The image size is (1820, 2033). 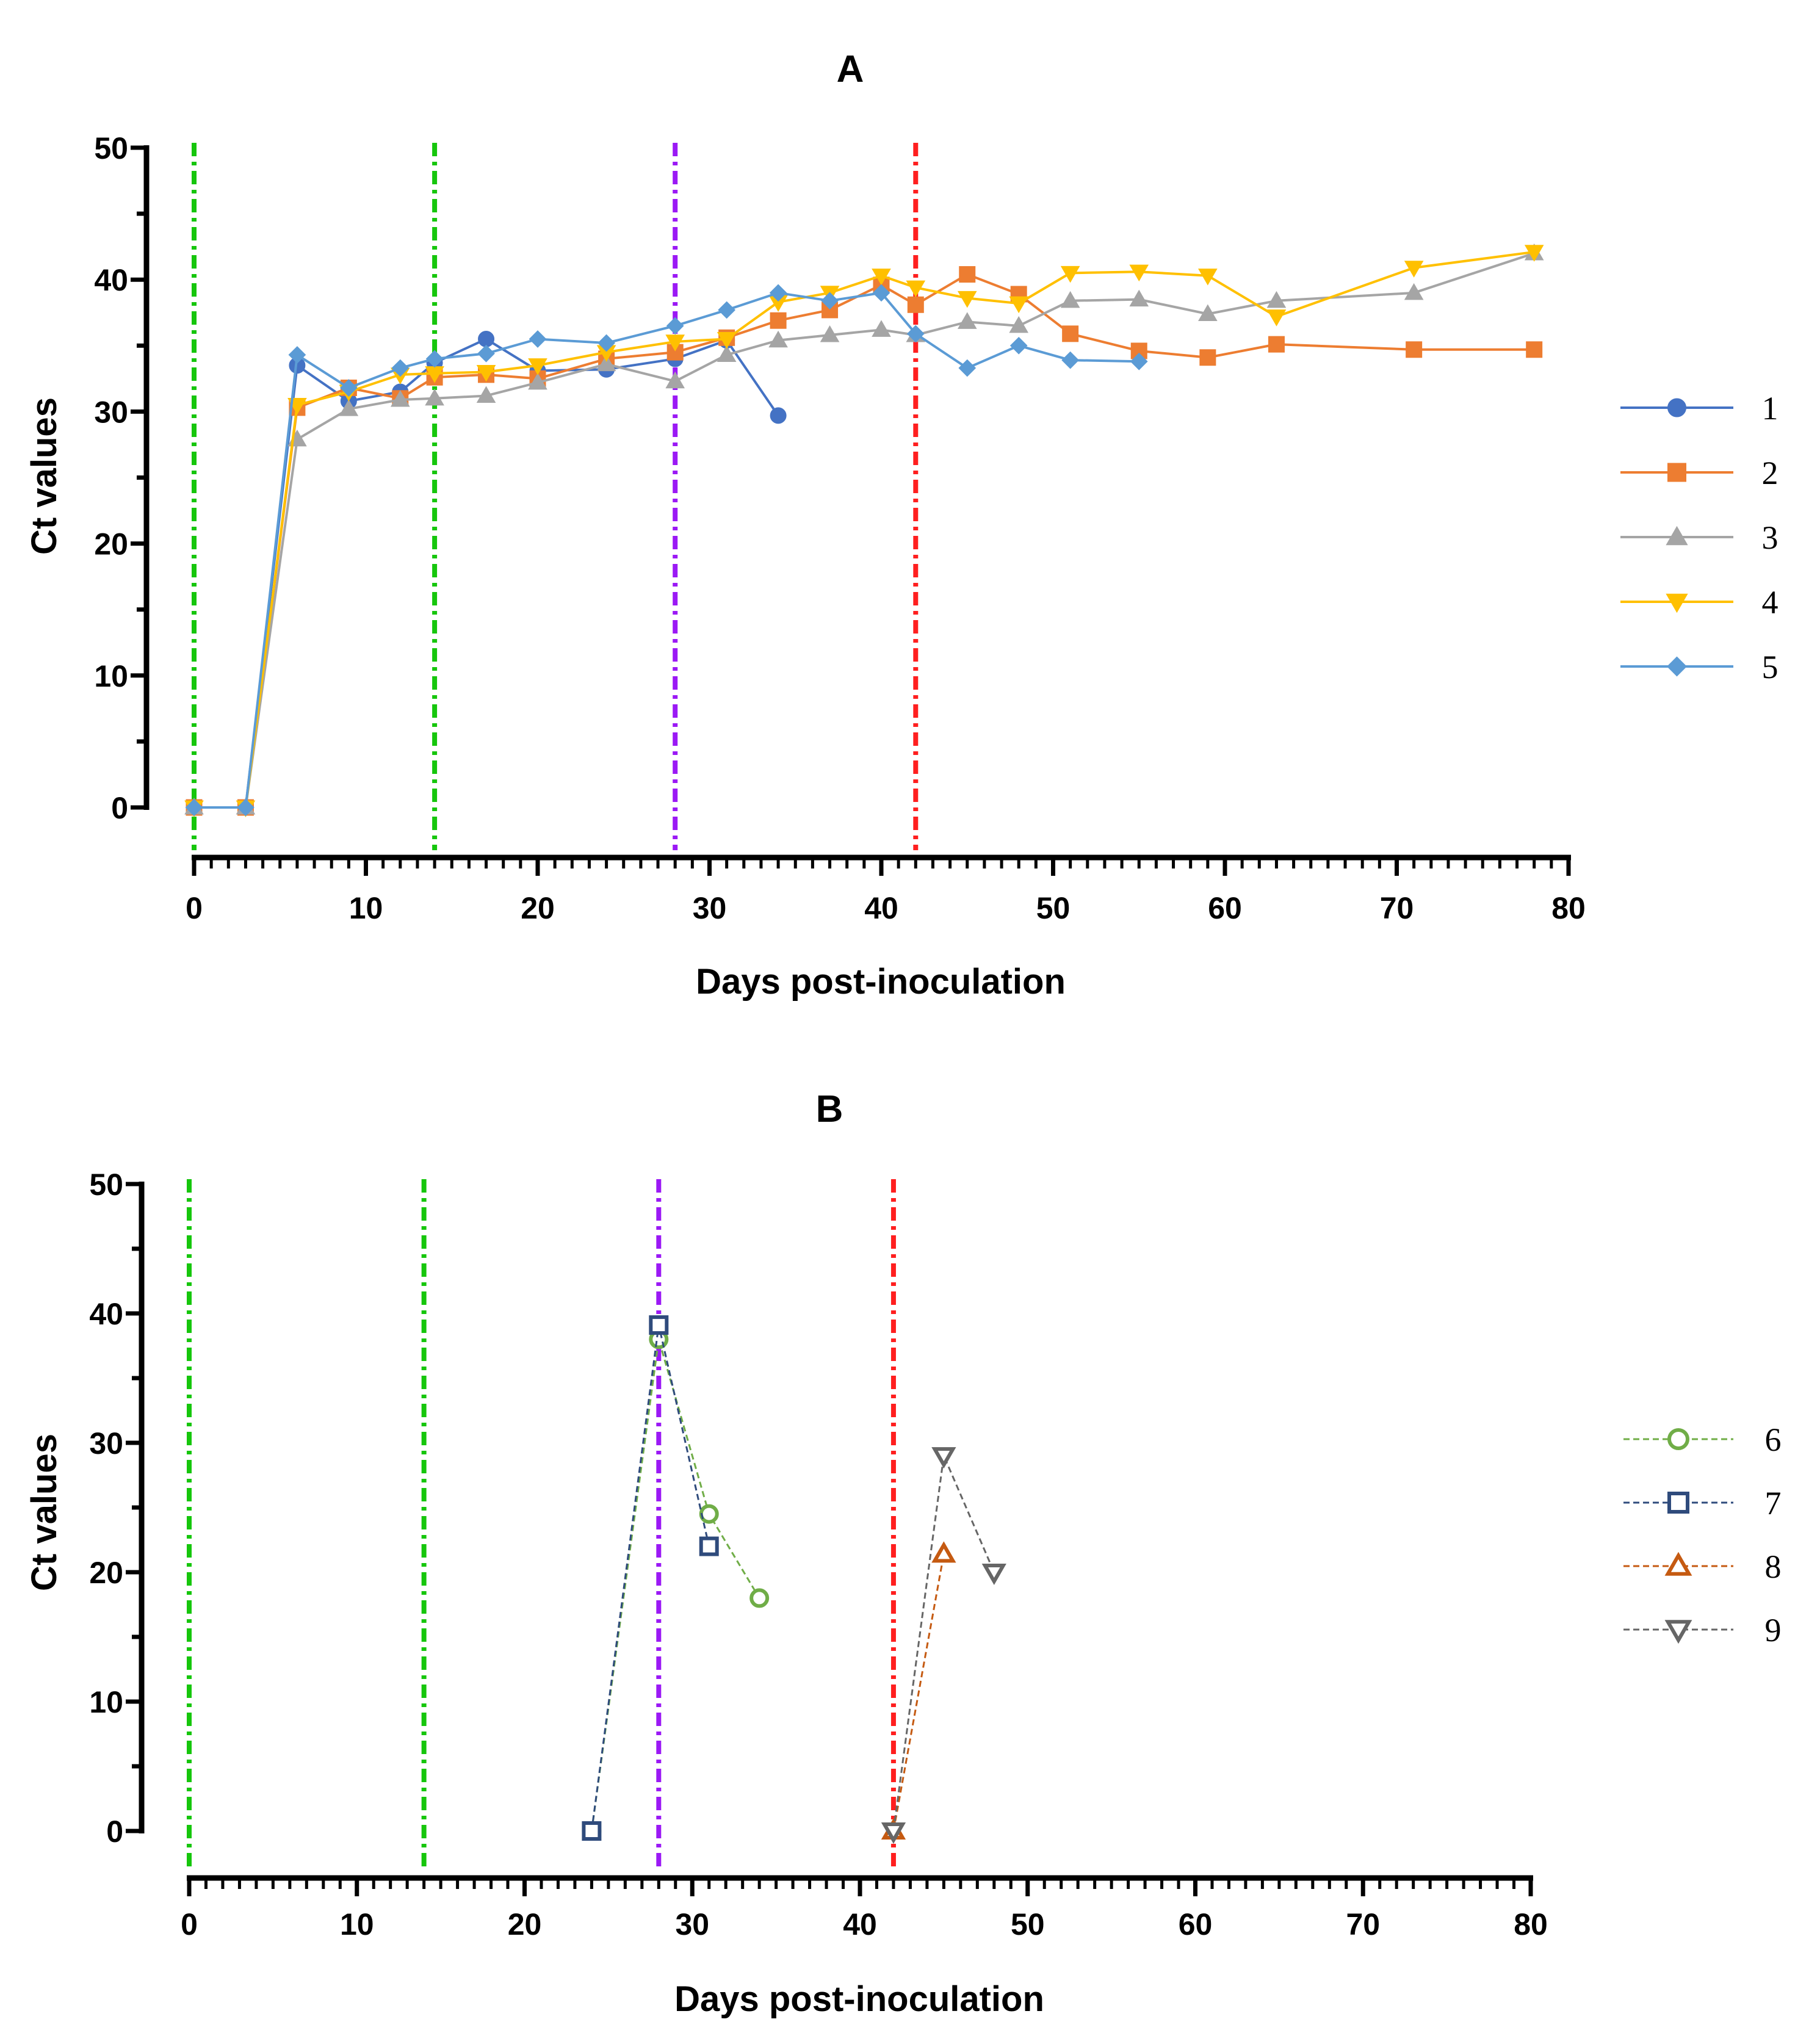 What do you see at coordinates (111, 544) in the screenshot?
I see `y-tick-label: 20` at bounding box center [111, 544].